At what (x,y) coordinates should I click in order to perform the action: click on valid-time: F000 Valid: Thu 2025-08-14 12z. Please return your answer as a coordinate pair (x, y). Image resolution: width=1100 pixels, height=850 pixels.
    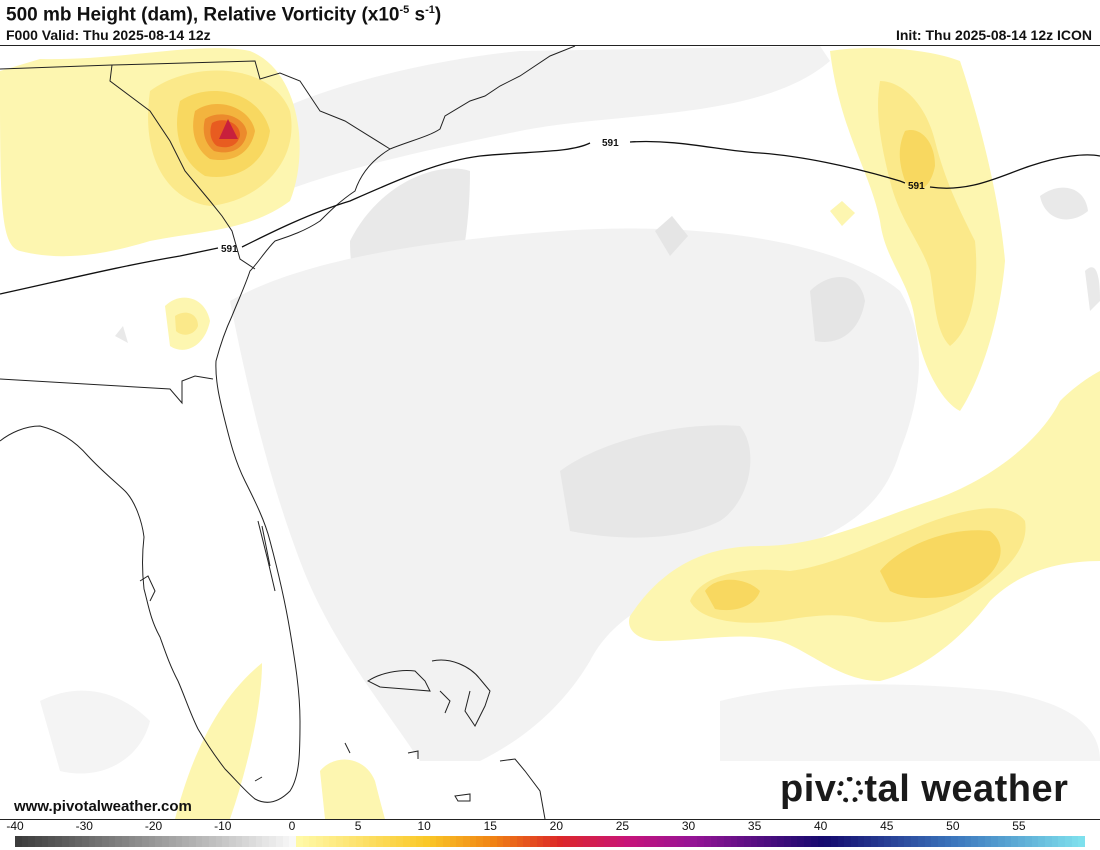
    Looking at the image, I should click on (108, 35).